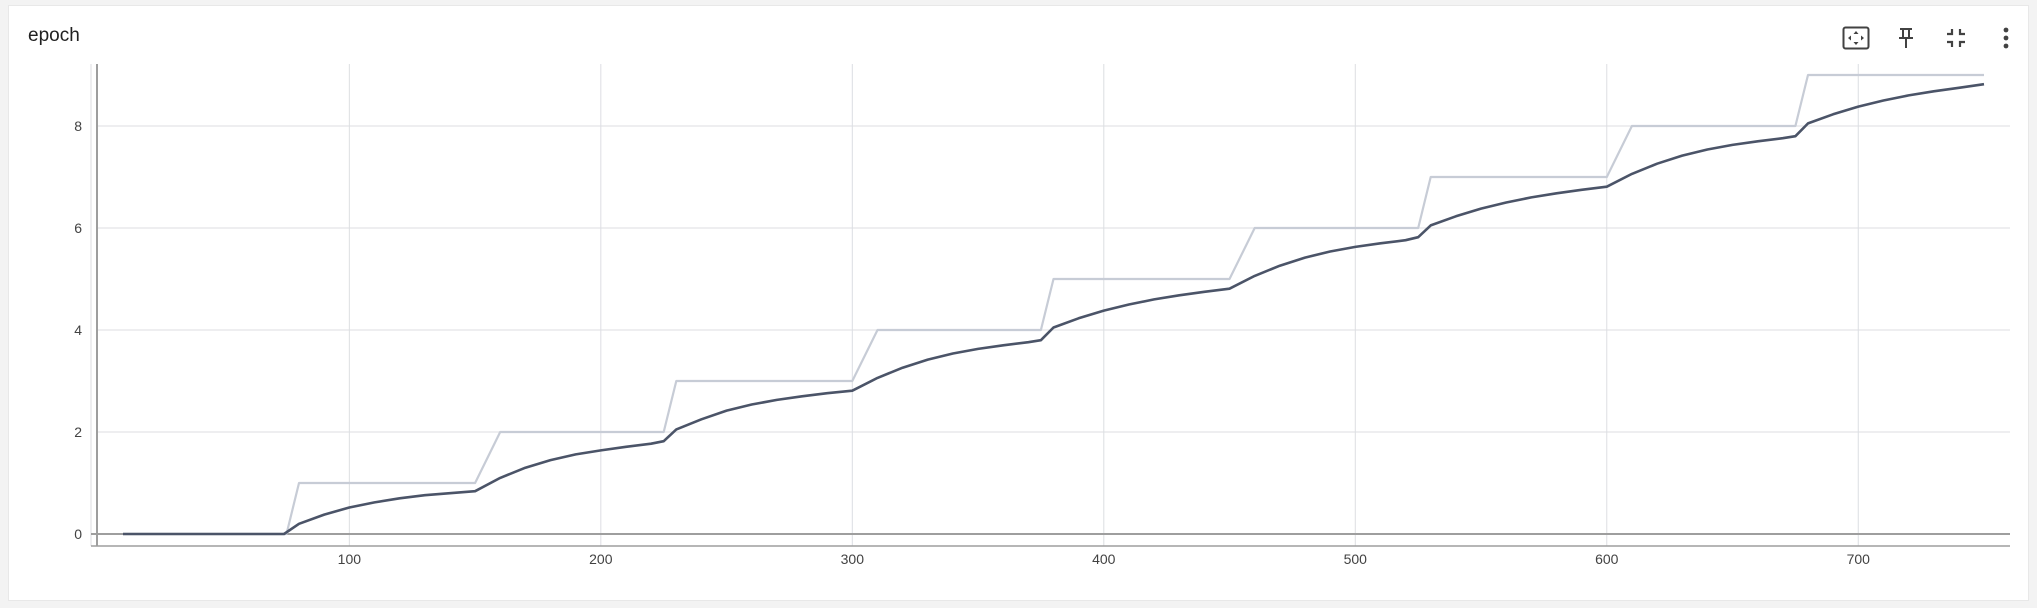 This screenshot has height=608, width=2037. What do you see at coordinates (1607, 559) in the screenshot?
I see `x-tick-label: 600` at bounding box center [1607, 559].